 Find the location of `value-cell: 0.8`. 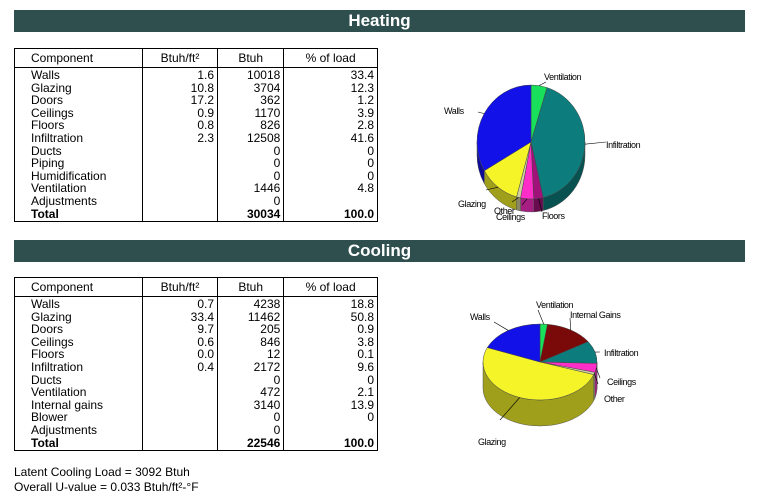

value-cell: 0.8 is located at coordinates (180, 126).